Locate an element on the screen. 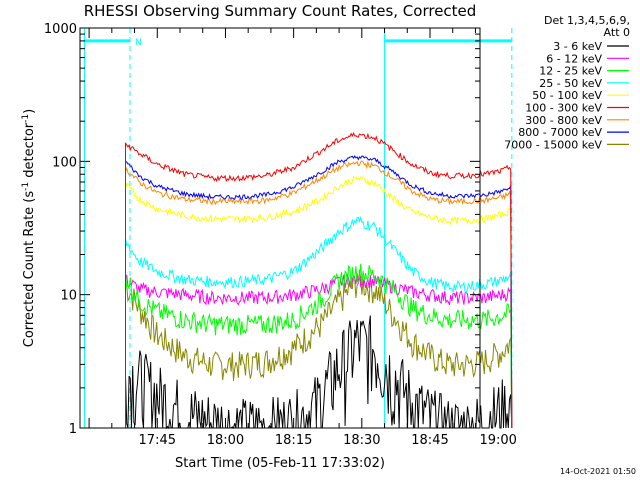 This screenshot has height=480, width=640. x-tick-label: 18:00 is located at coordinates (225, 440).